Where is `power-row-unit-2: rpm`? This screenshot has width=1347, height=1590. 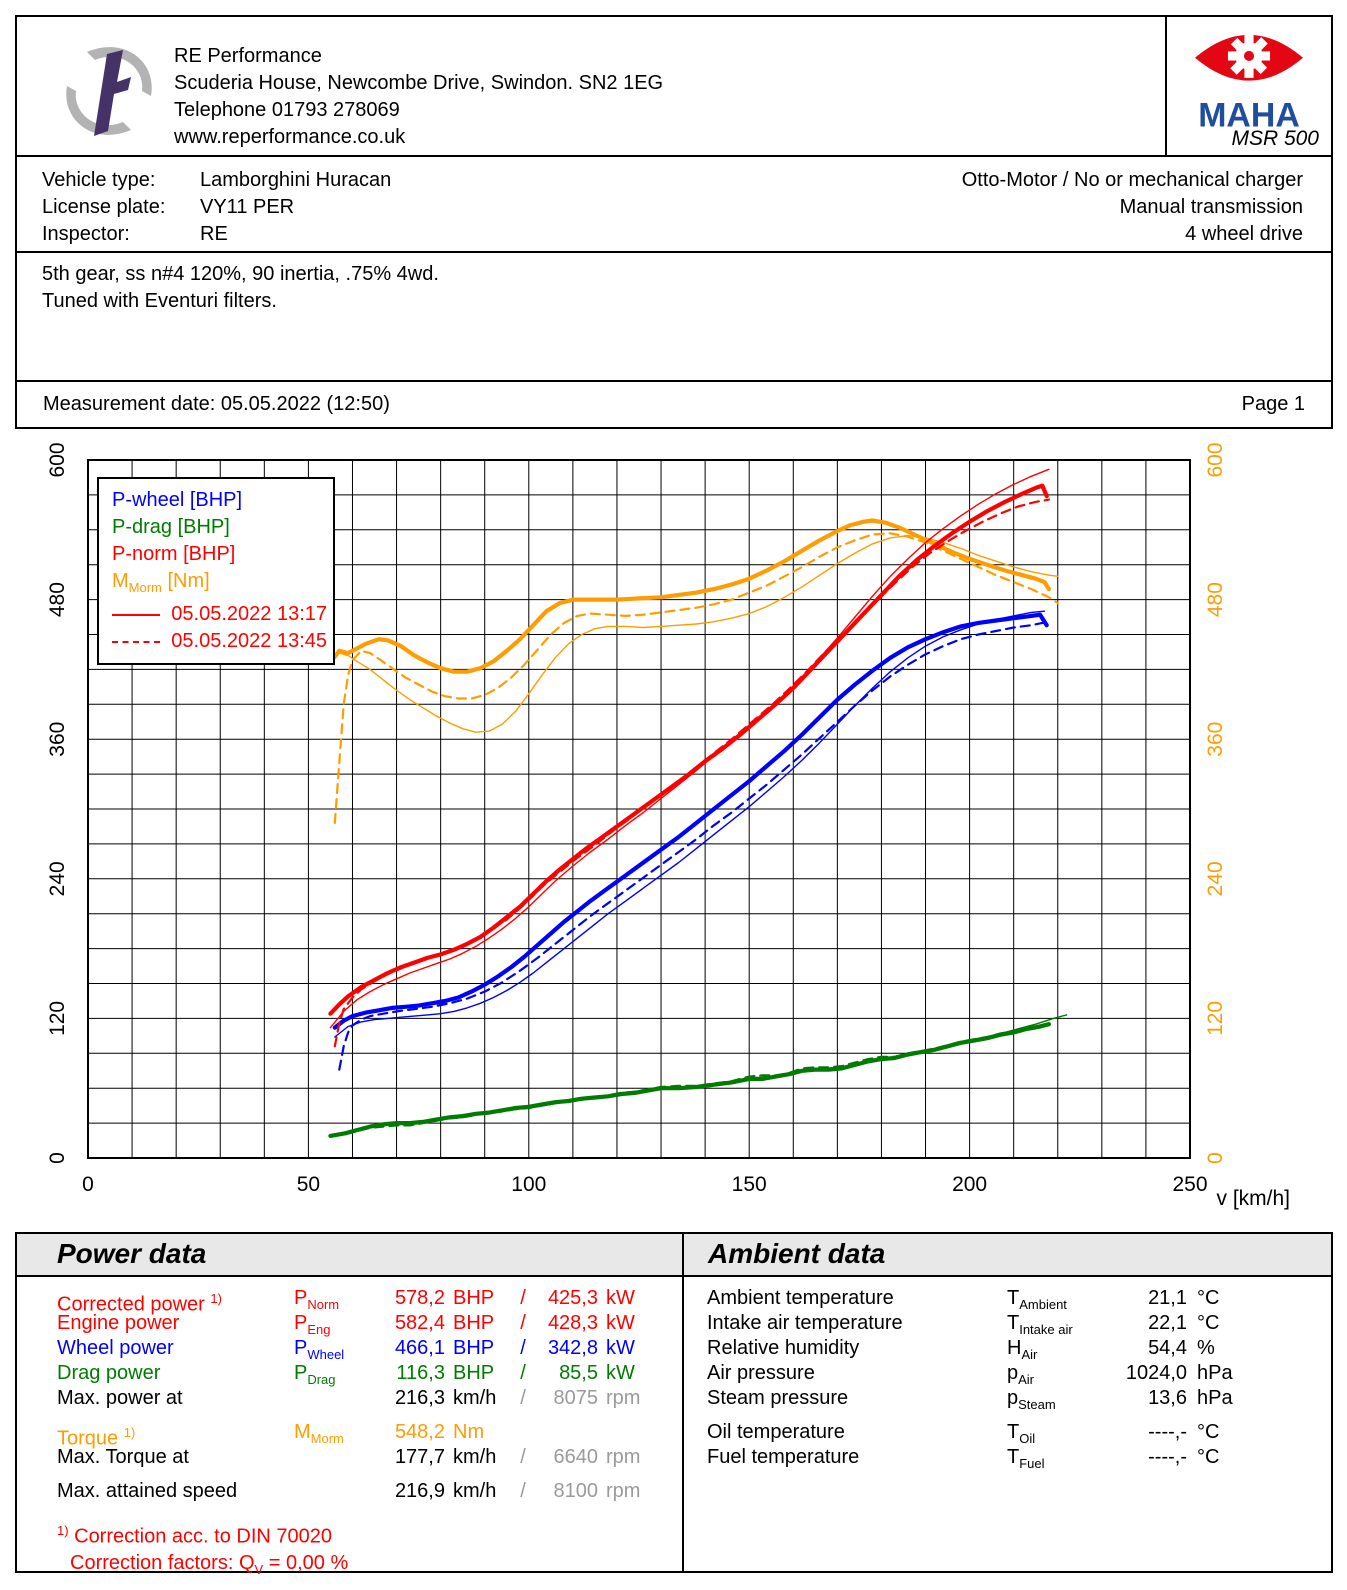
power-row-unit-2: rpm is located at coordinates (623, 1491).